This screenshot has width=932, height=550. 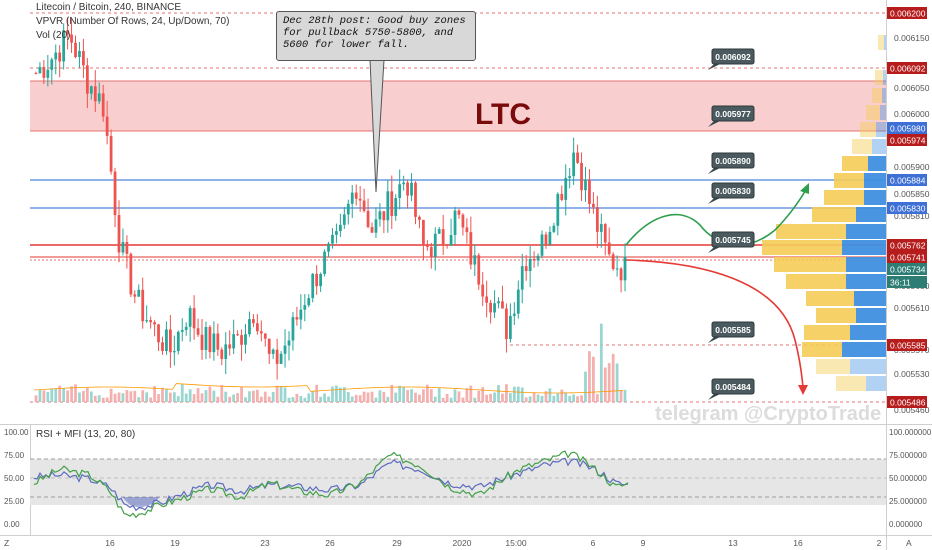 I want to click on price-tick-label: 0.006150, so click(x=912, y=38).